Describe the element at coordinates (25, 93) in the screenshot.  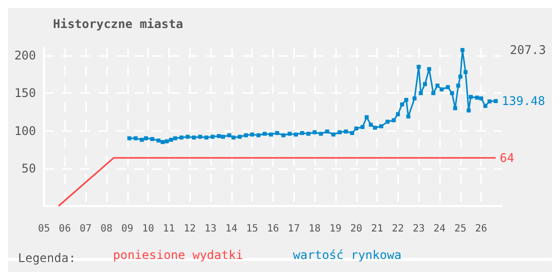
I see `y-tick-label: 150` at that location.